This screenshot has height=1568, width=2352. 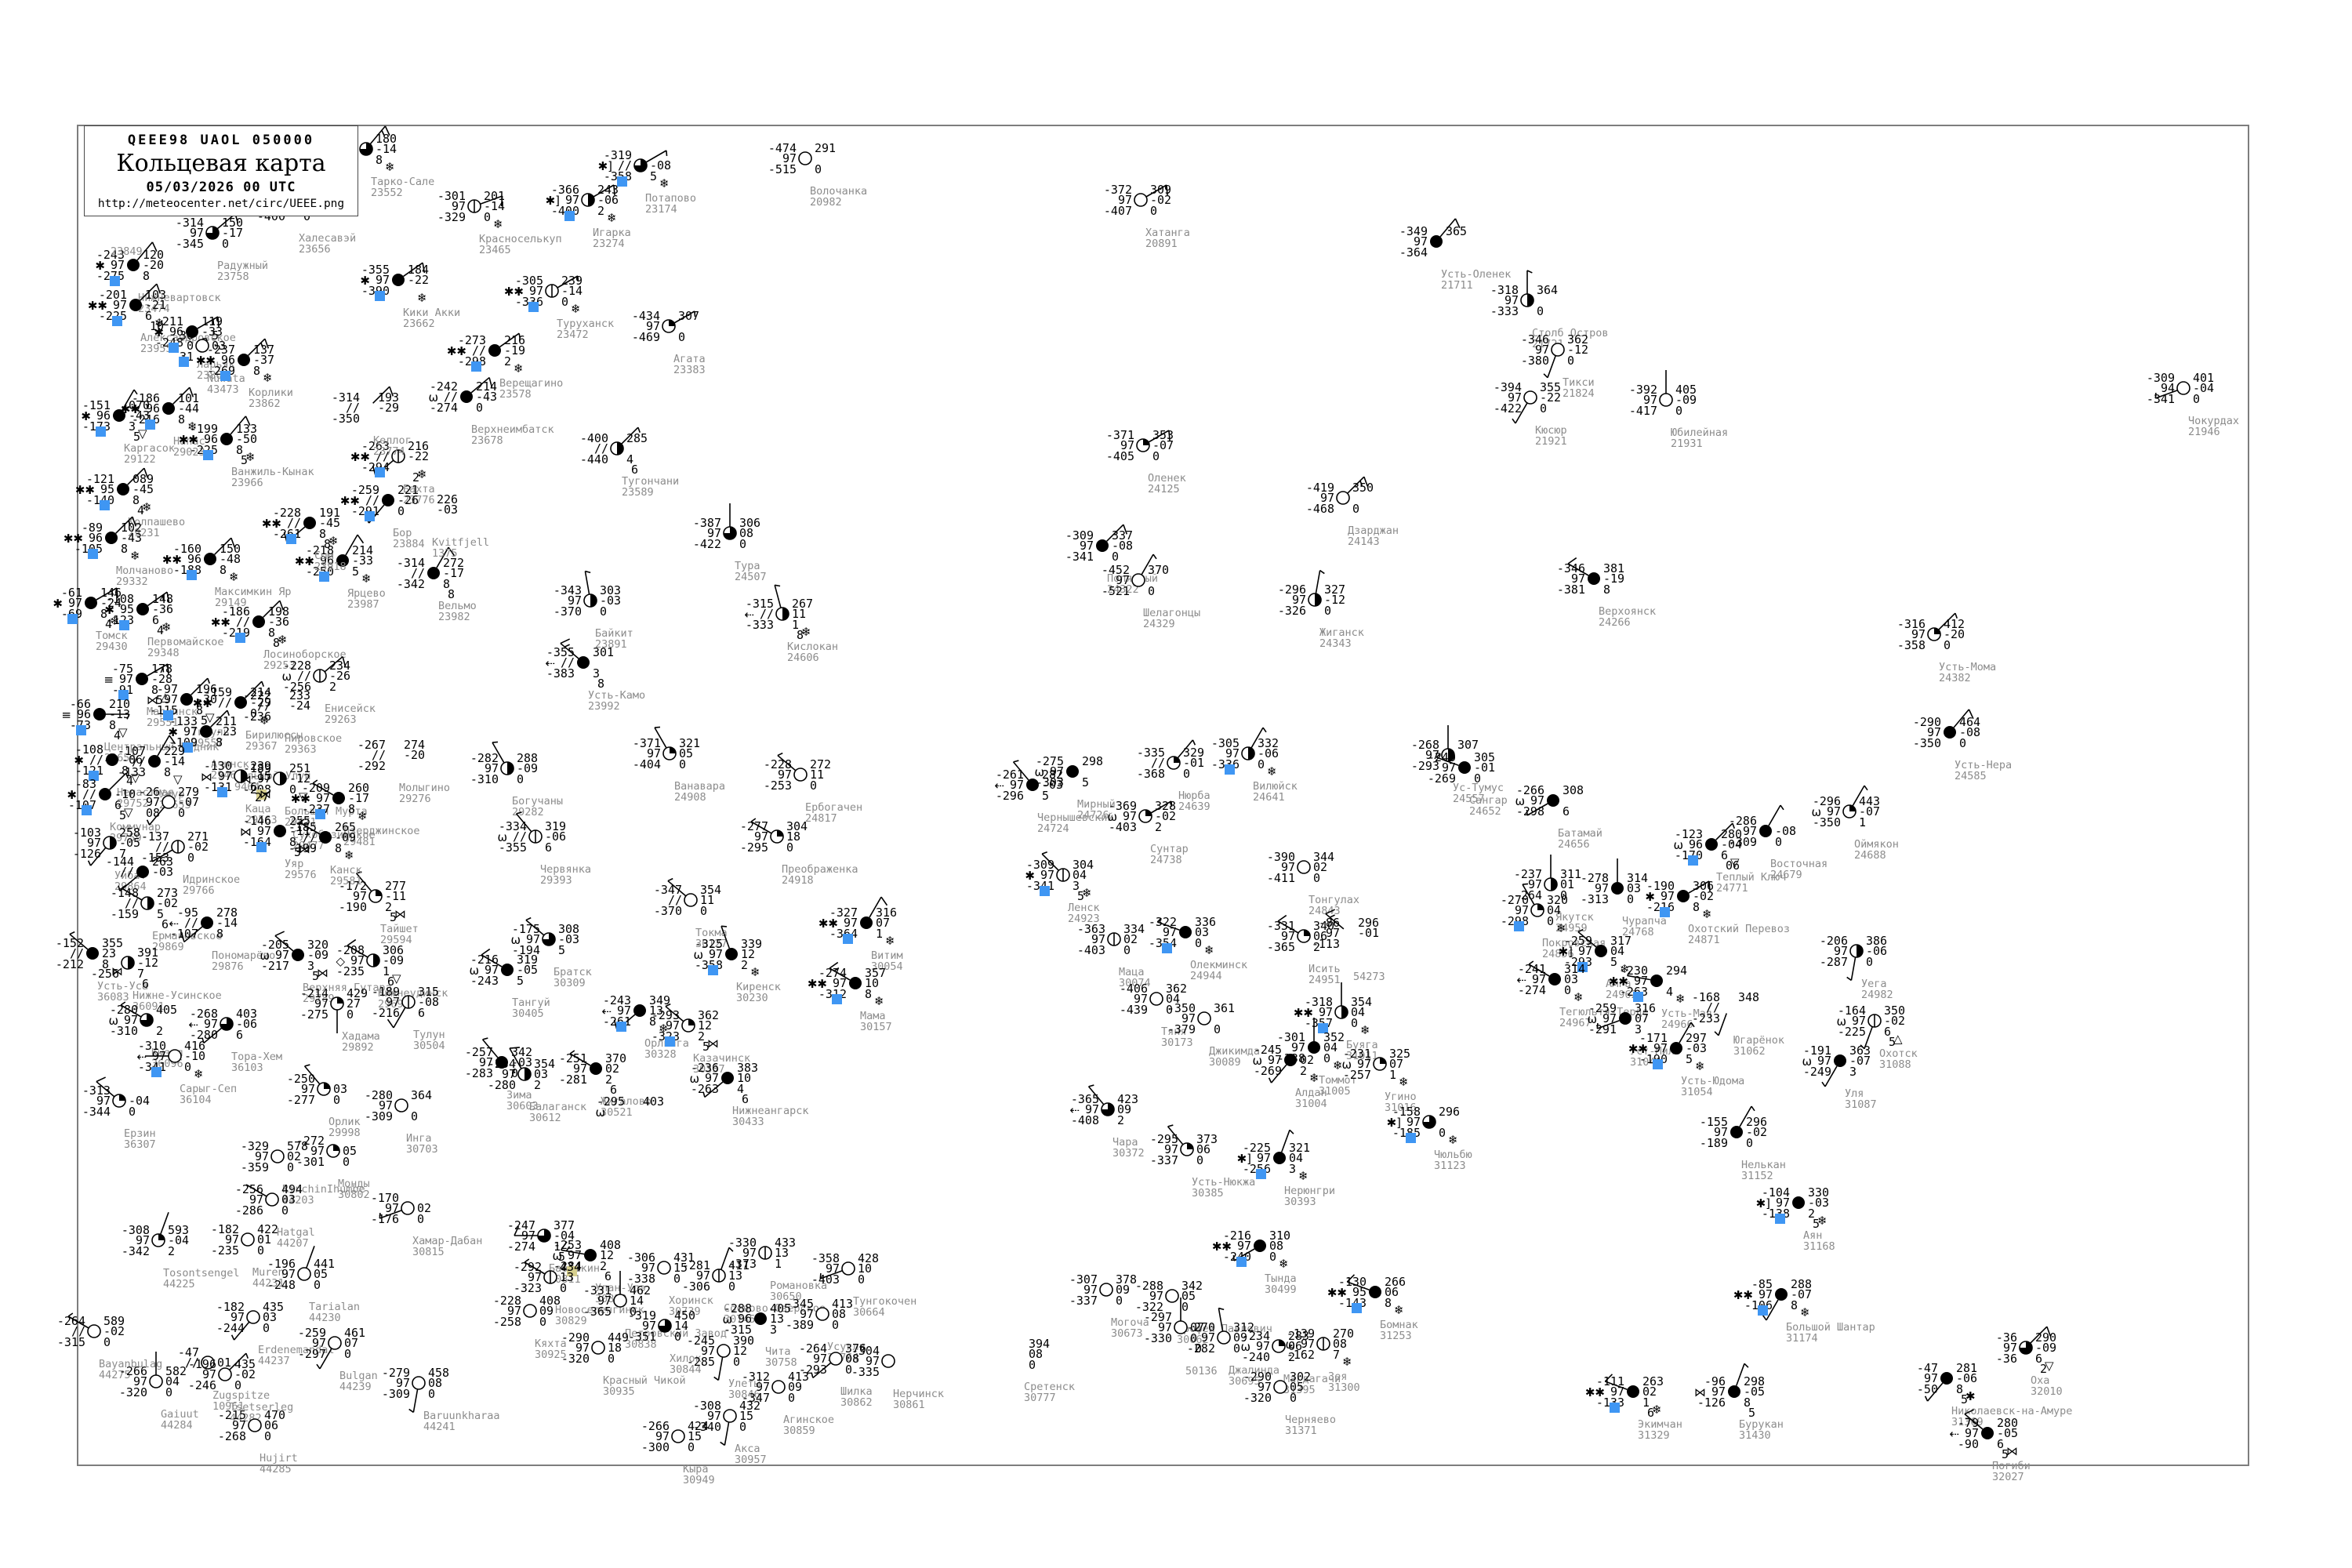 I want to click on station-name: Первомайское, so click(x=185, y=642).